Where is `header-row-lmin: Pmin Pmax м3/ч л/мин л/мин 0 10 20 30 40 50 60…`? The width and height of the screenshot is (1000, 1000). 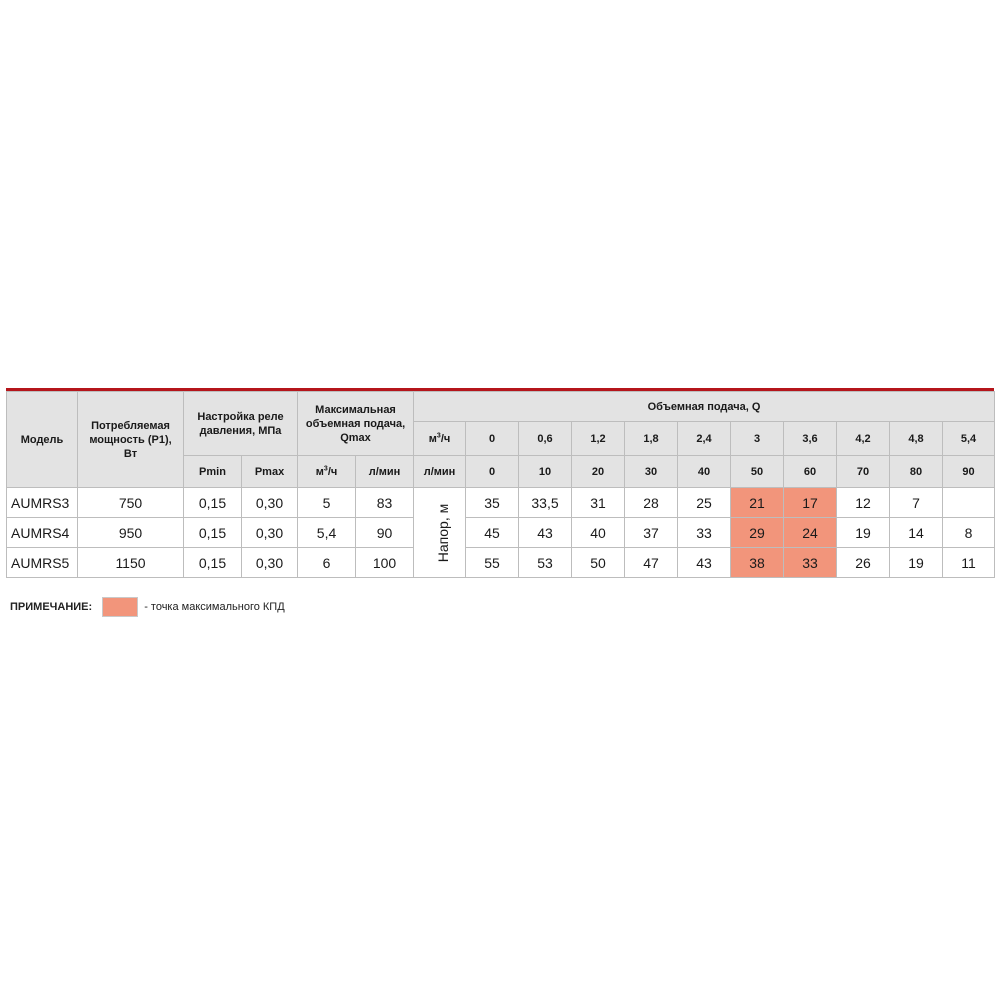
header-row-lmin: Pmin Pmax м3/ч л/мин л/мин 0 10 20 30 40 50 60… is located at coordinates (501, 471).